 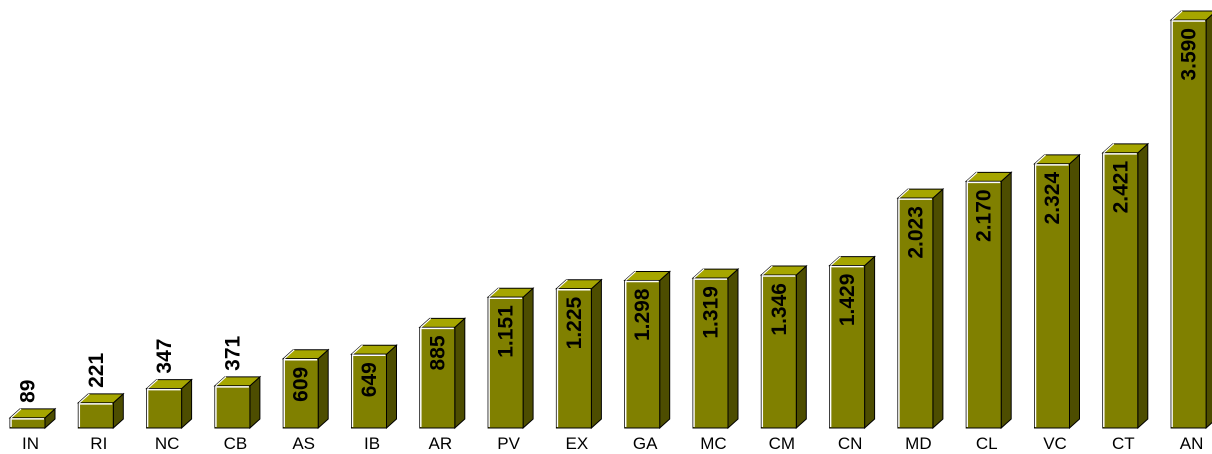 I want to click on bar-an: 3.590, so click(x=1190, y=220).